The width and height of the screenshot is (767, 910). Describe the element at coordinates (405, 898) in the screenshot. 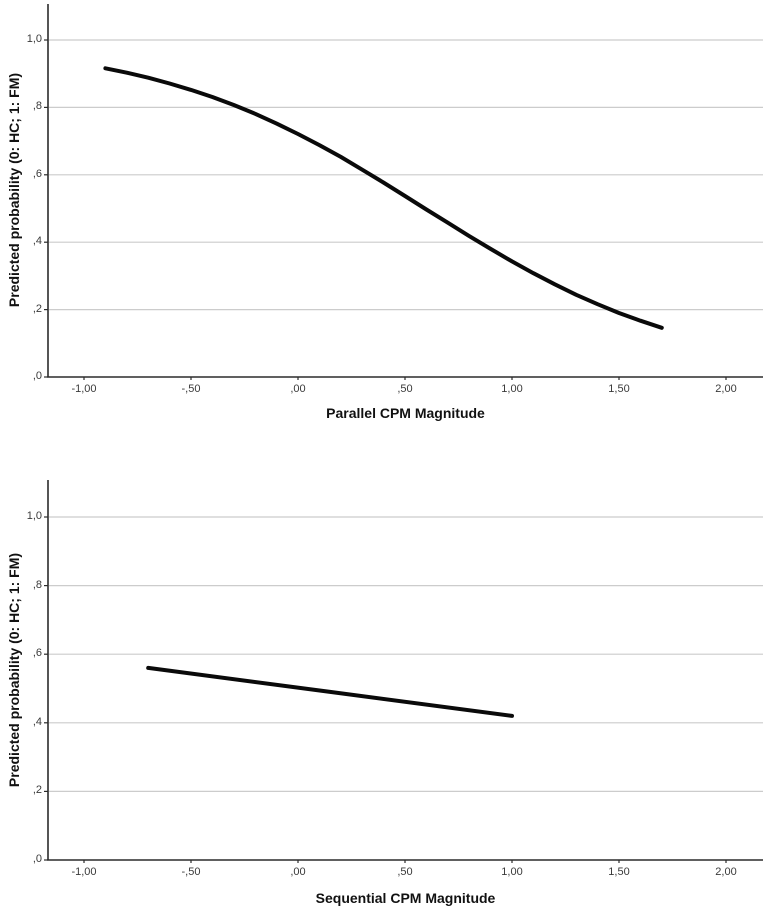

I see `x-axis-title: Sequential CPM Magnitude` at that location.